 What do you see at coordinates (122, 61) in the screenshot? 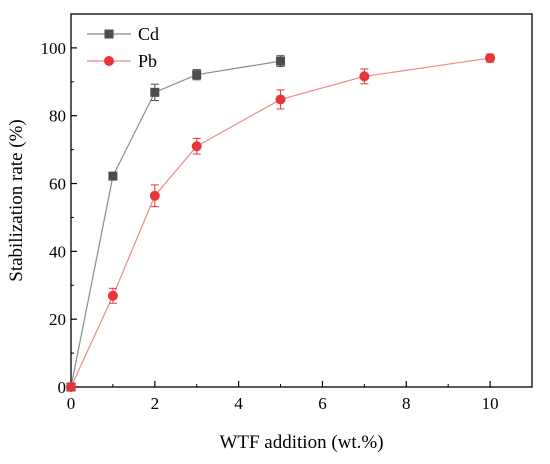
I see `legend-item-Pb: Pb` at bounding box center [122, 61].